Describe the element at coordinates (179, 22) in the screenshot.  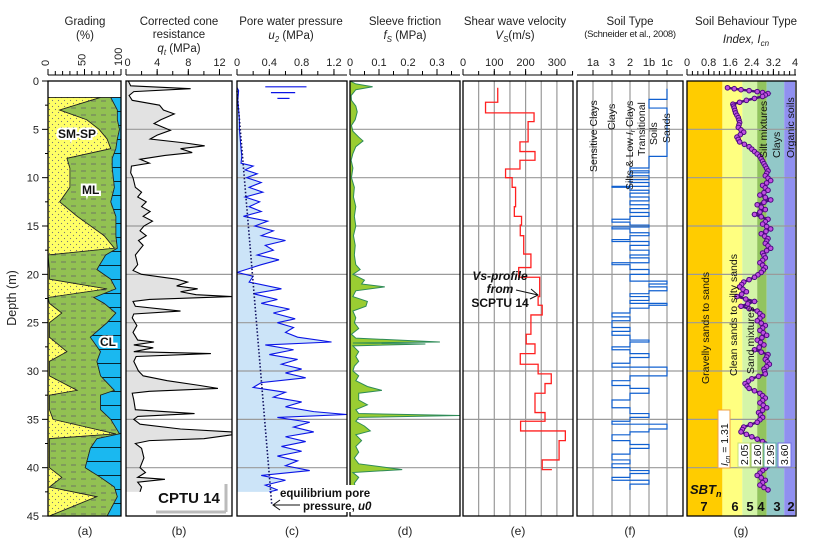
I see `qt-title-line1: Corrected cone` at that location.